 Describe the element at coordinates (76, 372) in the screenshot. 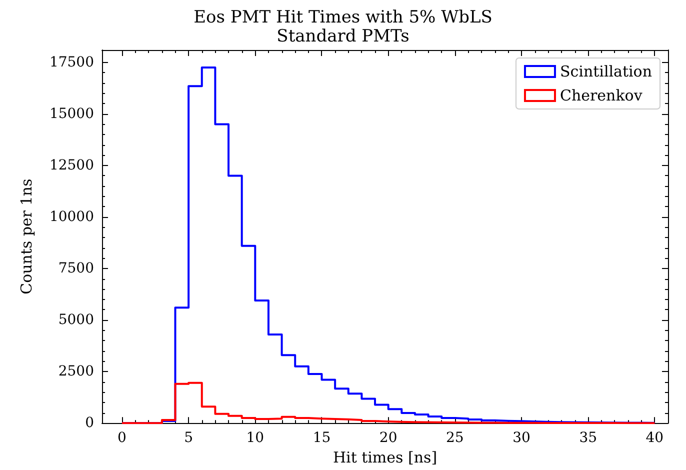

I see `y-tick-label: 2500` at that location.